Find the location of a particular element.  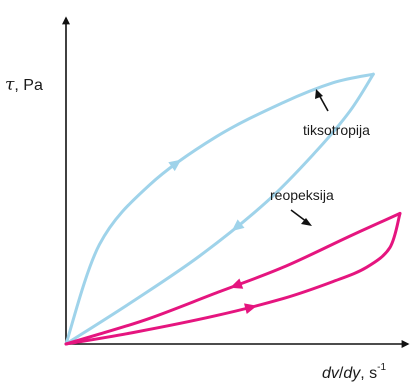

series-1-up-direction-arrow is located at coordinates (251, 309).